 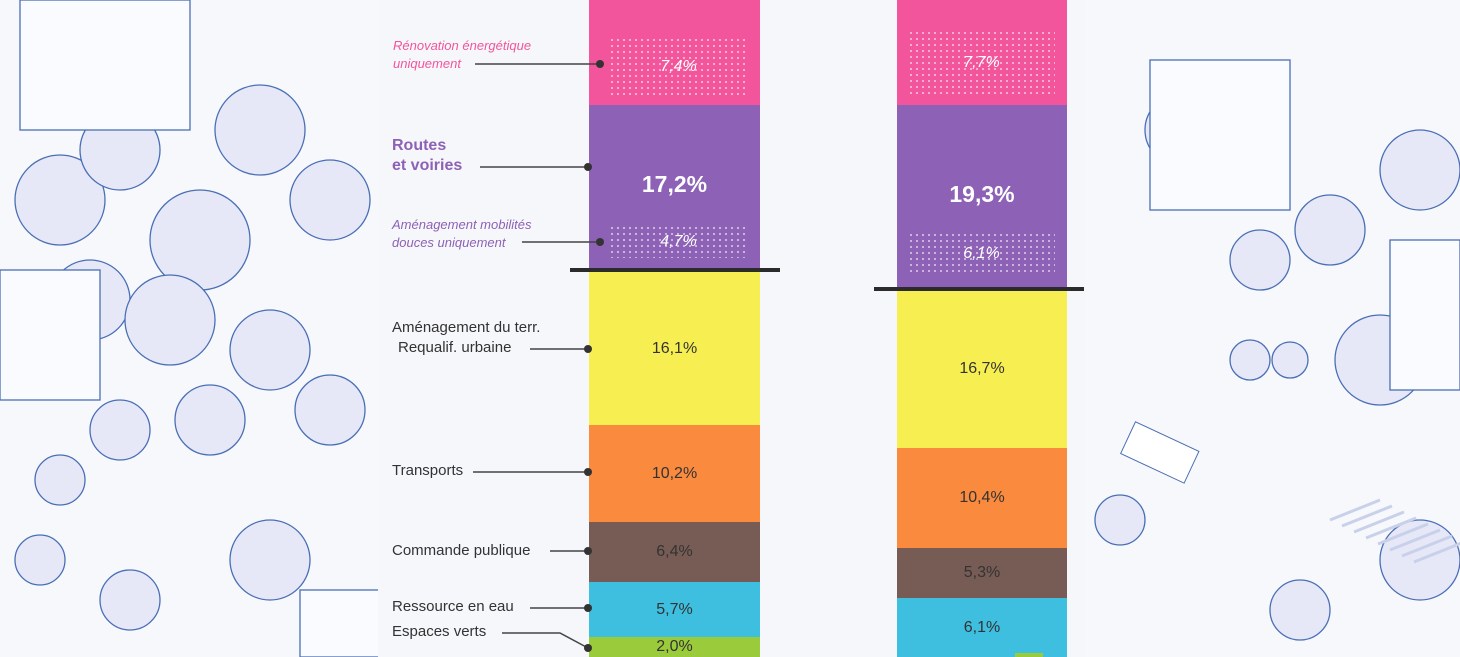 I want to click on bar-segment-amenagement: 16,1%, so click(x=674, y=348).